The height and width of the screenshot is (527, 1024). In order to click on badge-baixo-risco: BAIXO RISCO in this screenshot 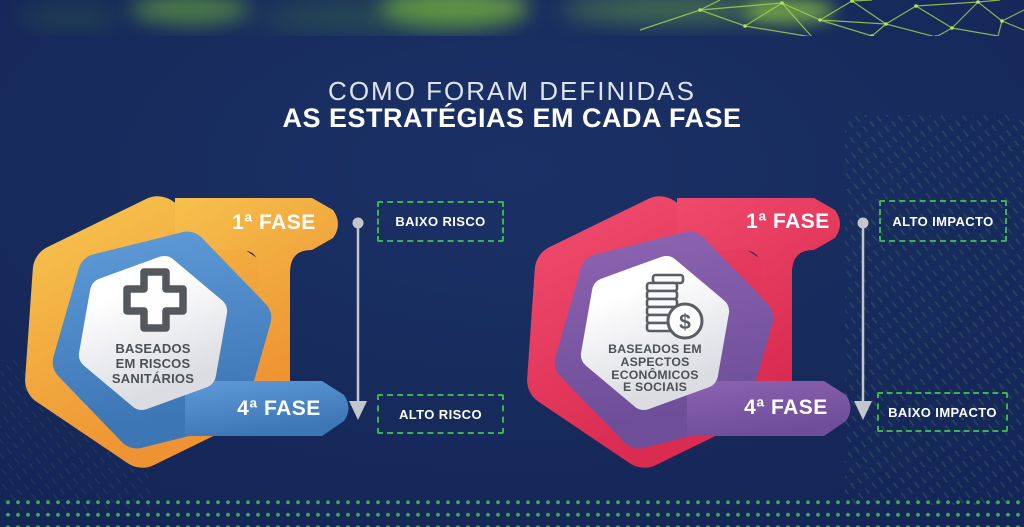, I will do `click(440, 221)`.